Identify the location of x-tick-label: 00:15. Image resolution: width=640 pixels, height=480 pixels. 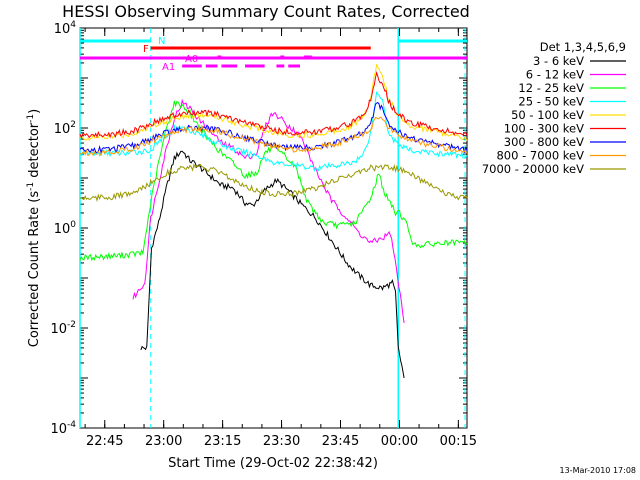
(458, 441).